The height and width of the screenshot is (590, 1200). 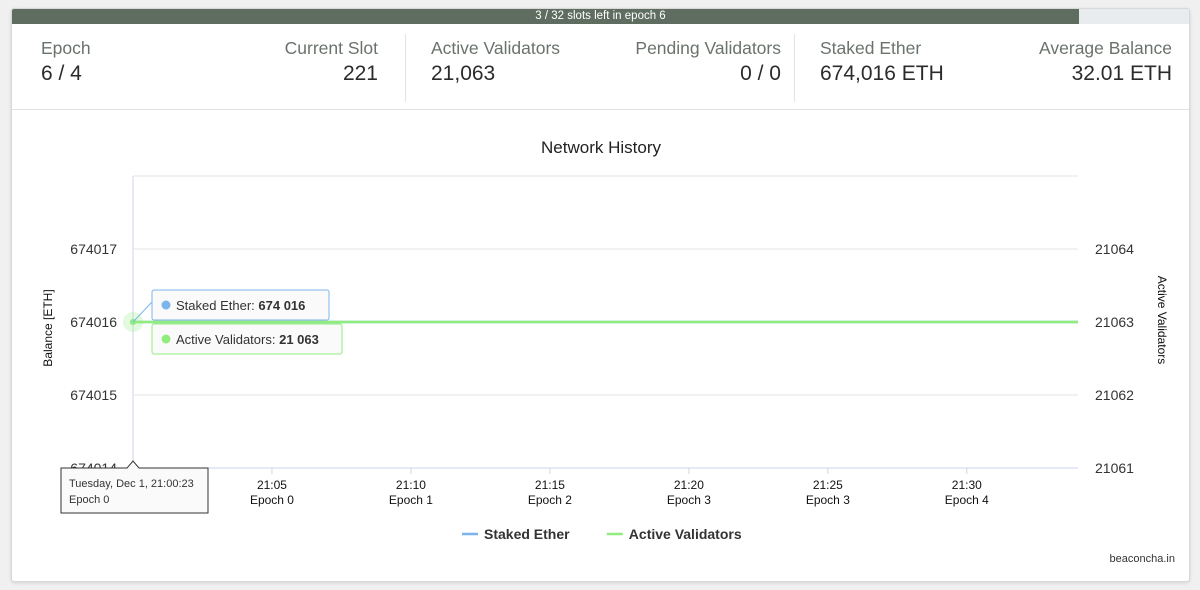 What do you see at coordinates (272, 485) in the screenshot?
I see `x-tick-time: 21:05` at bounding box center [272, 485].